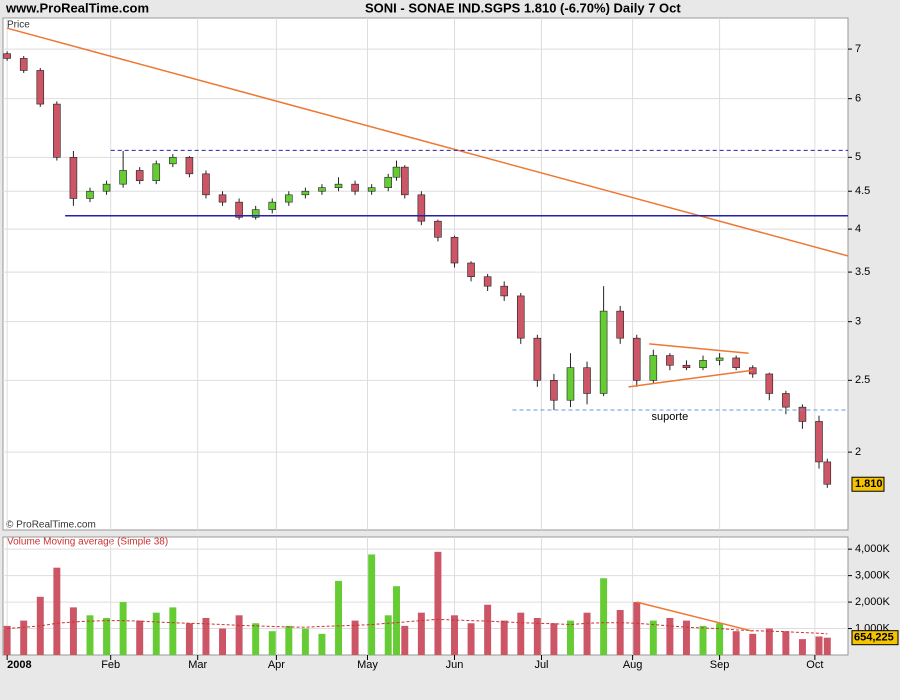 The height and width of the screenshot is (700, 900). Describe the element at coordinates (862, 272) in the screenshot. I see `y-tick-label: 3.5` at that location.